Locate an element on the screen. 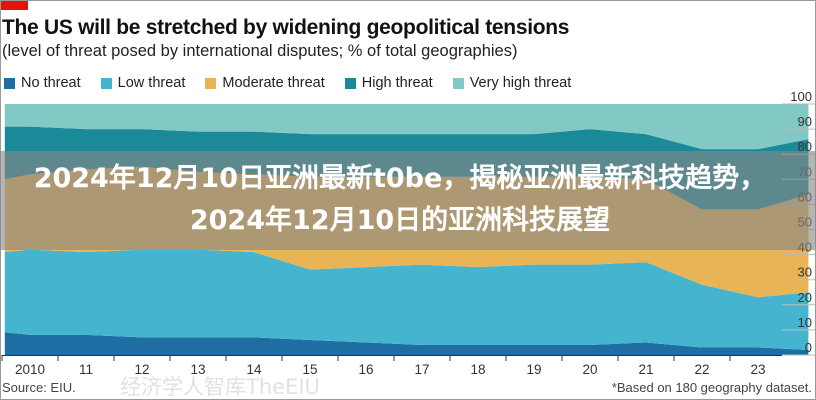 The image size is (816, 400). legend-item: Low threat is located at coordinates (143, 83).